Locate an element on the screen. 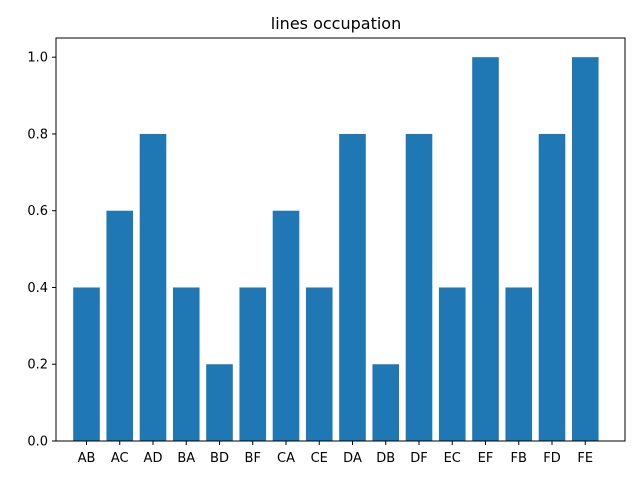 Image resolution: width=640 pixels, height=480 pixels. x-tick-label: EC is located at coordinates (452, 458).